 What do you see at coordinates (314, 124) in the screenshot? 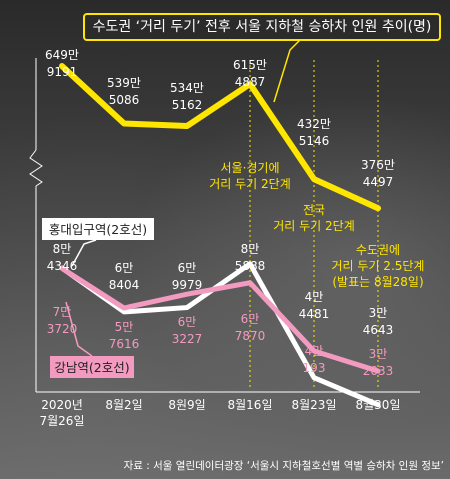
I see `data-label: 432만` at bounding box center [314, 124].